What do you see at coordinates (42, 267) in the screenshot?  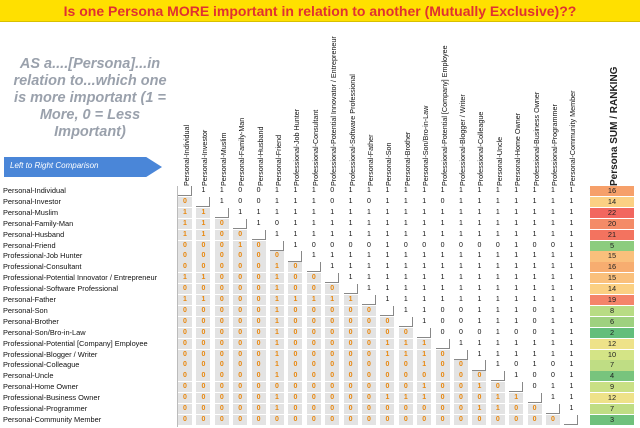 I see `row-label: Professional-Consultant` at bounding box center [42, 267].